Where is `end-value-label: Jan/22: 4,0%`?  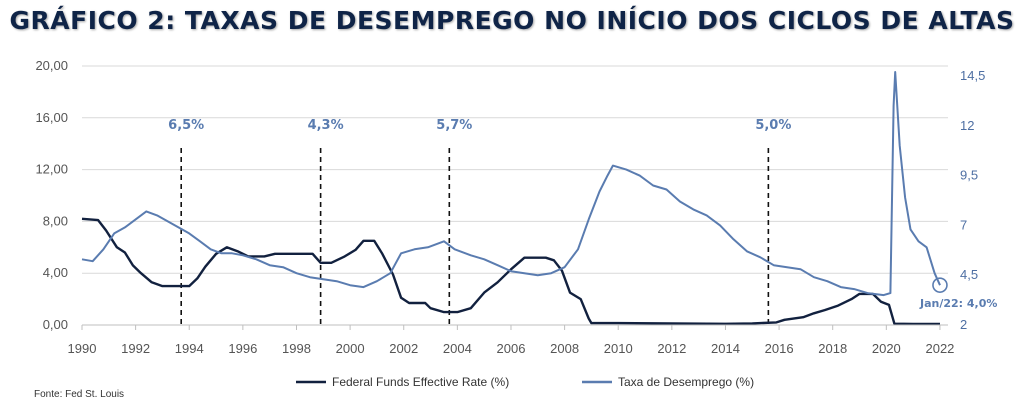
end-value-label: Jan/22: 4,0% is located at coordinates (958, 303).